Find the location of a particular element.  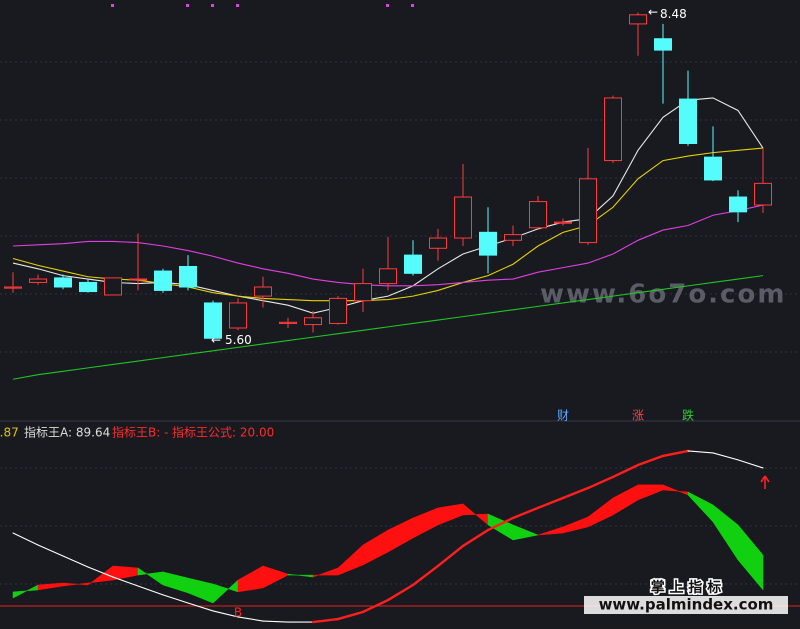

footer-title: 掌 上 指 标 is located at coordinates (686, 587).